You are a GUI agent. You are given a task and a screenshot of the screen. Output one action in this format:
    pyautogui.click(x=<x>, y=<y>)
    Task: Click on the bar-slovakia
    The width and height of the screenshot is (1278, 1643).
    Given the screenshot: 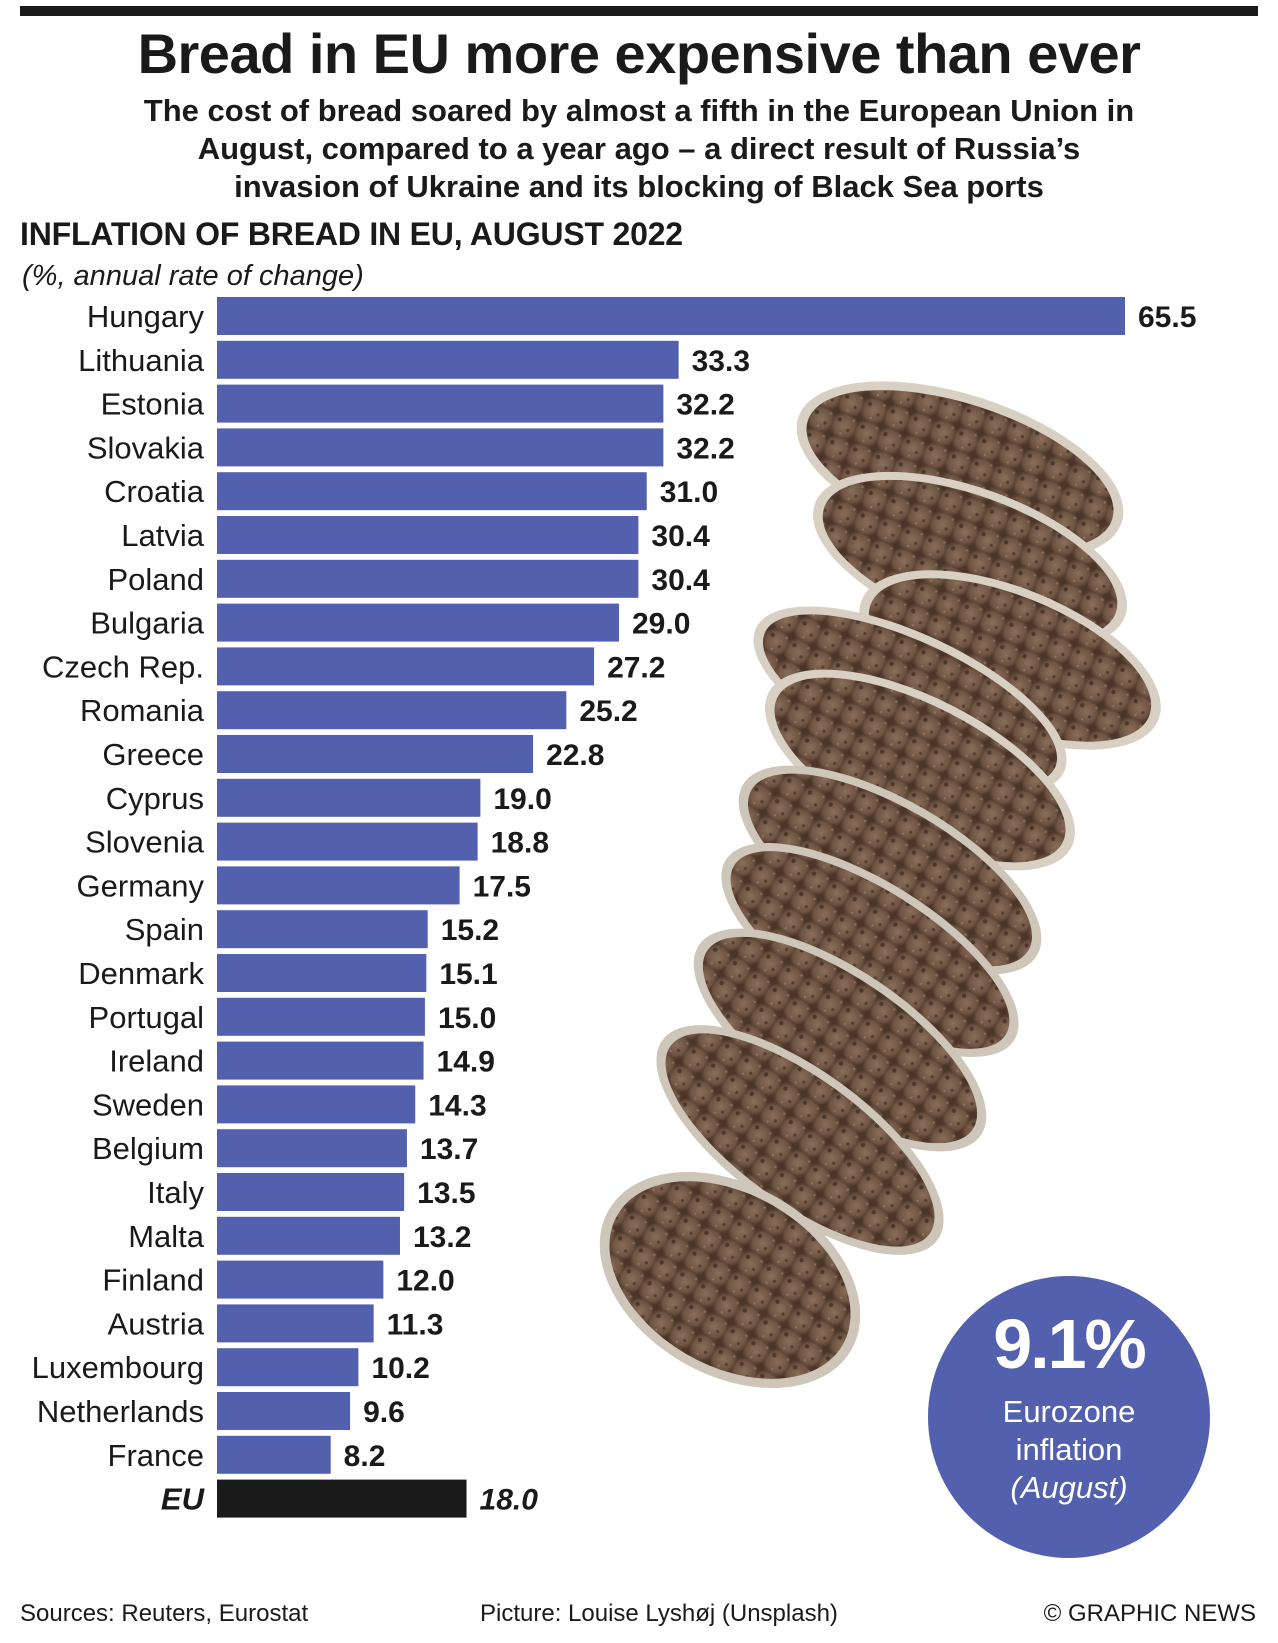 What is the action you would take?
    pyautogui.click(x=440, y=447)
    